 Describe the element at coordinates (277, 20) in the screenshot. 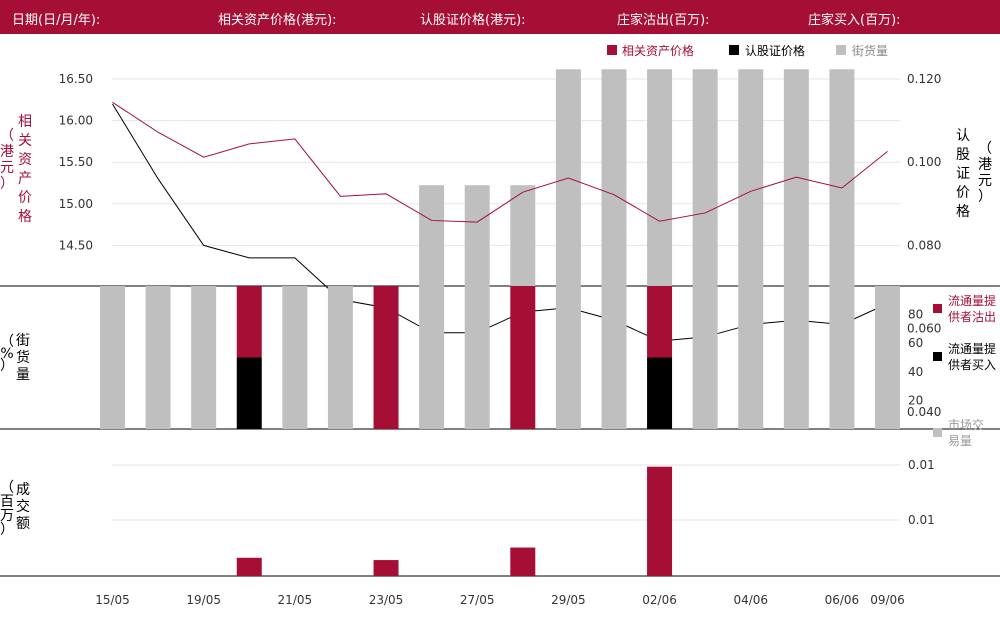

I see `underlying-price-label: 相关资产价格(港元):` at that location.